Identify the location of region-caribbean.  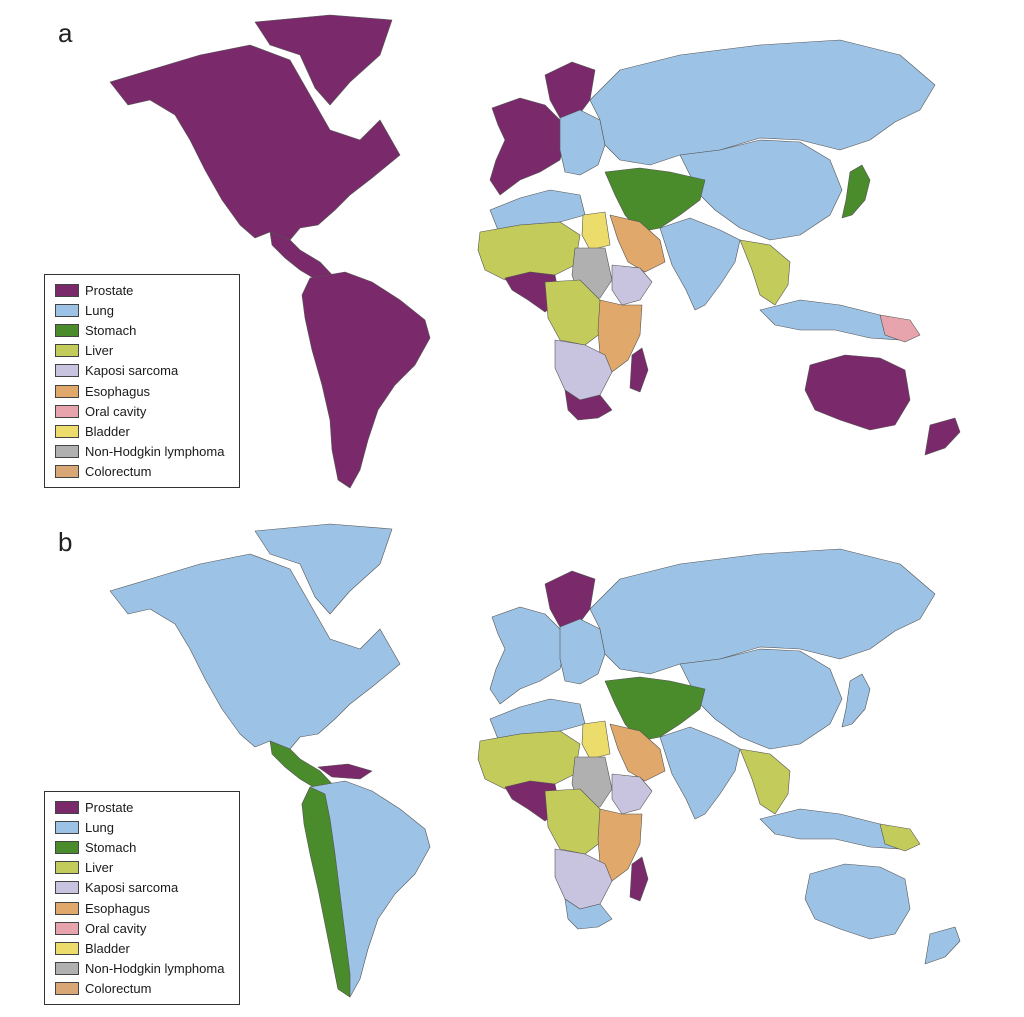
(345, 771).